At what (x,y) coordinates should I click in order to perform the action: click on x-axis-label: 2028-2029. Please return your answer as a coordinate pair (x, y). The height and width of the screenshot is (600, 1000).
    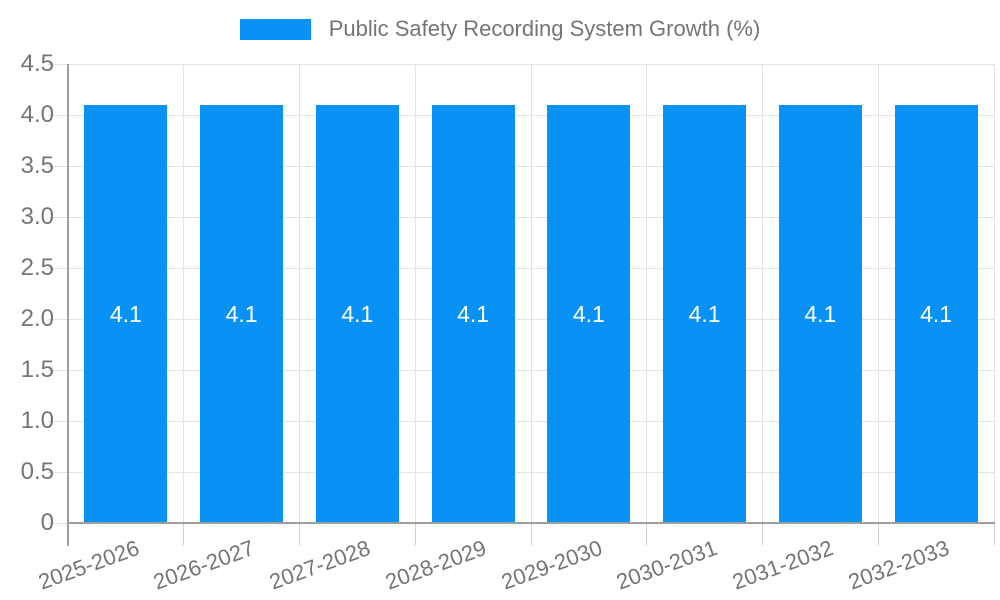
    Looking at the image, I should click on (435, 565).